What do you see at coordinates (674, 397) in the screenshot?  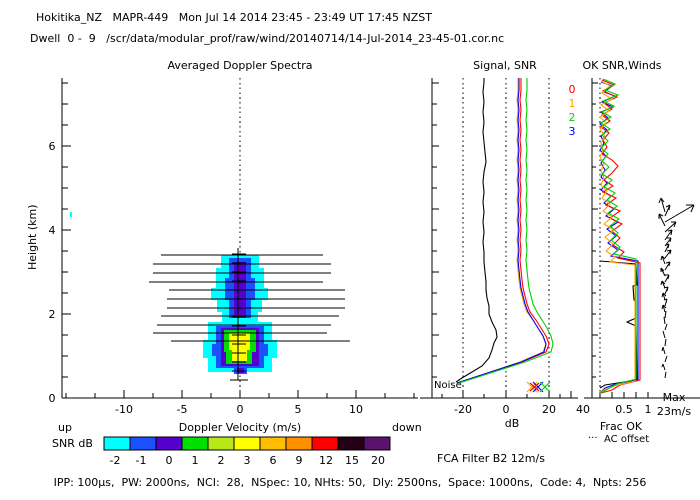 I see `max-wind-label: Max` at bounding box center [674, 397].